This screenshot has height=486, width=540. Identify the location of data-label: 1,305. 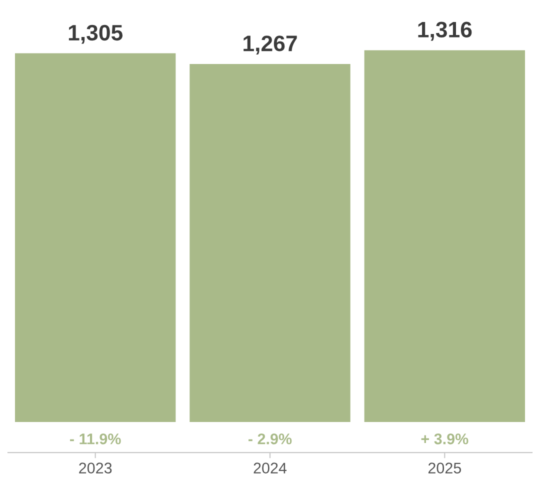
(95, 34).